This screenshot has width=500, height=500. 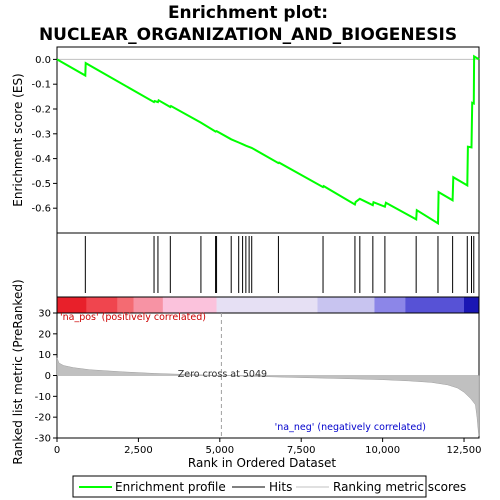 I want to click on neg-correlated-label: 'na_neg' (negatively correlated), so click(x=350, y=427).